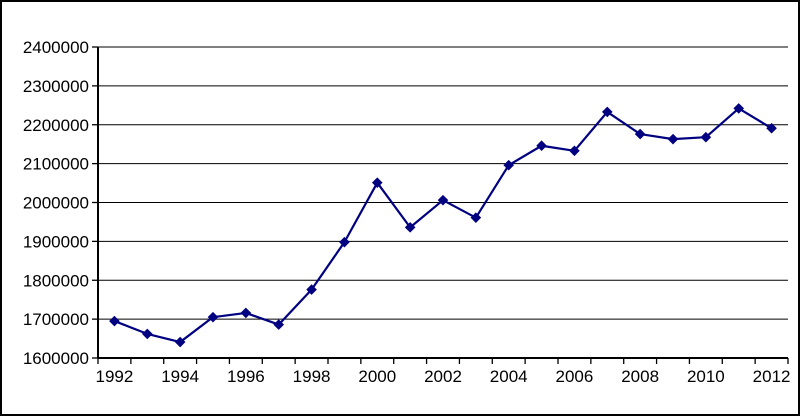 Image resolution: width=800 pixels, height=416 pixels. I want to click on data-point-1992, so click(114, 321).